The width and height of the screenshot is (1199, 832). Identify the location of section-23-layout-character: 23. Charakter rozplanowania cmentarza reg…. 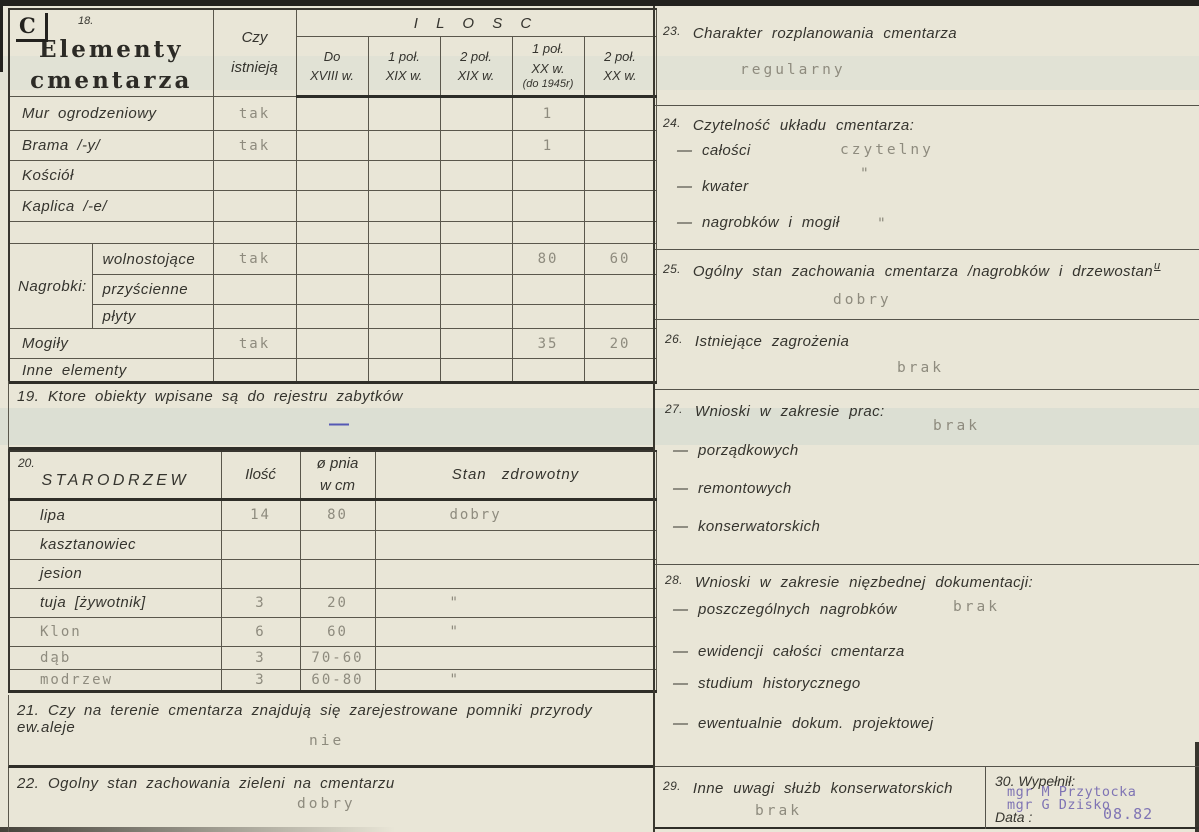
(927, 56).